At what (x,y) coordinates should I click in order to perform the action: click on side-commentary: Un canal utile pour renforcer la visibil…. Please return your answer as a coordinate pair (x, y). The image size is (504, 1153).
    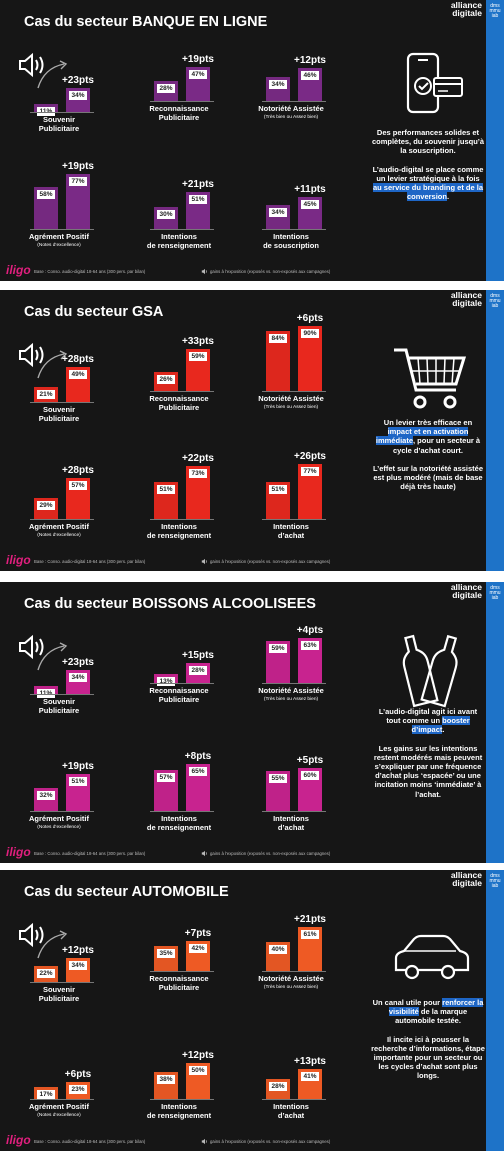
    Looking at the image, I should click on (428, 1044).